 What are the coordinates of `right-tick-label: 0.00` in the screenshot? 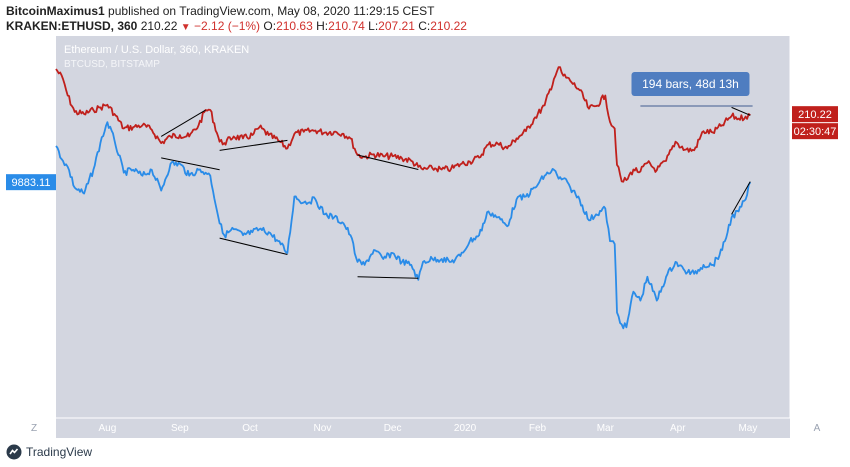 It's located at (808, 255).